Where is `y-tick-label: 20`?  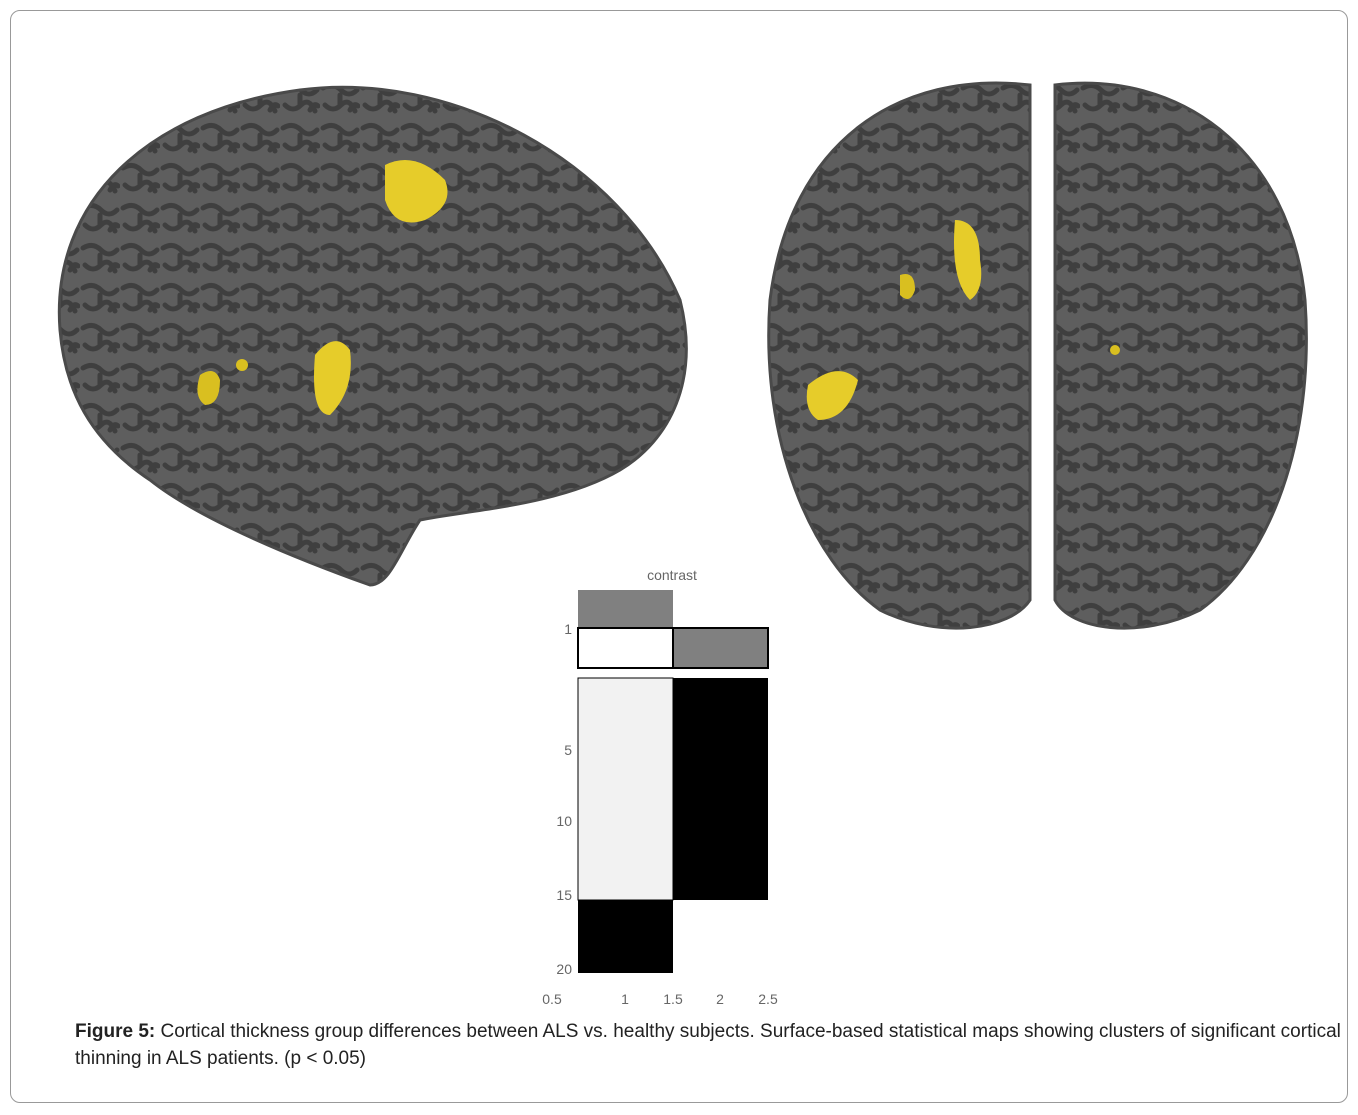
y-tick-label: 20 is located at coordinates (564, 969).